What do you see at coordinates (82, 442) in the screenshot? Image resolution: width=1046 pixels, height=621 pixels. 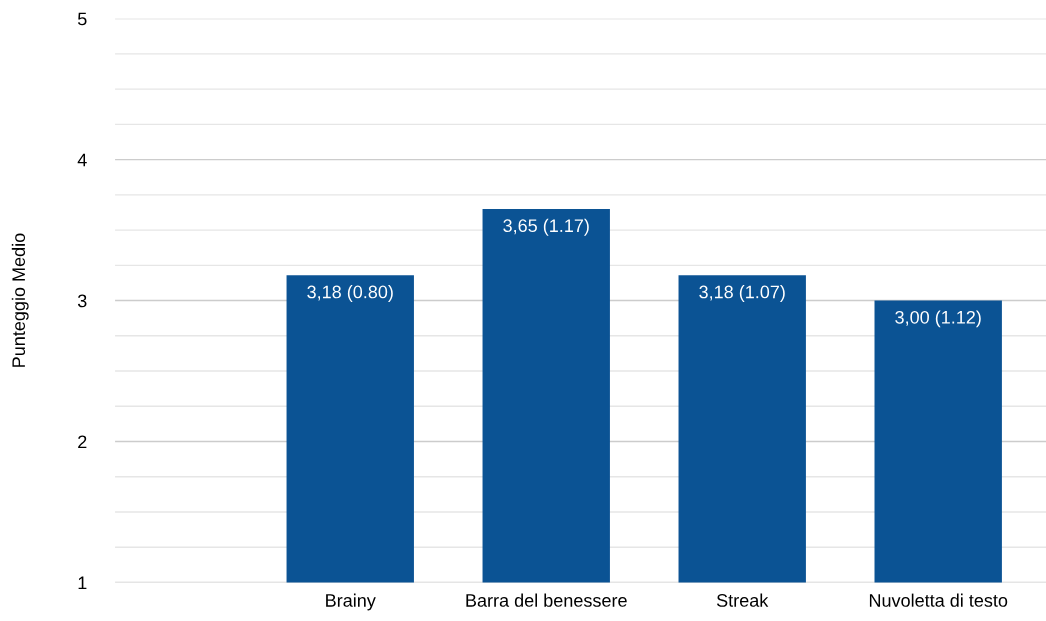 I see `y-tick-label: 2` at bounding box center [82, 442].